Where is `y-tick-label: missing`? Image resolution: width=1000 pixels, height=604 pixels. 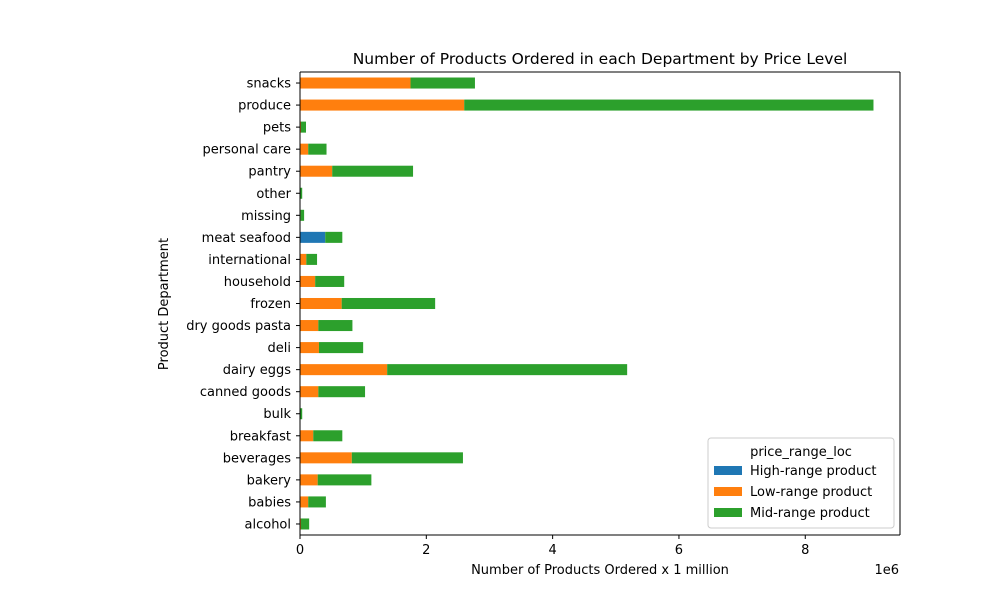
y-tick-label: missing is located at coordinates (266, 216).